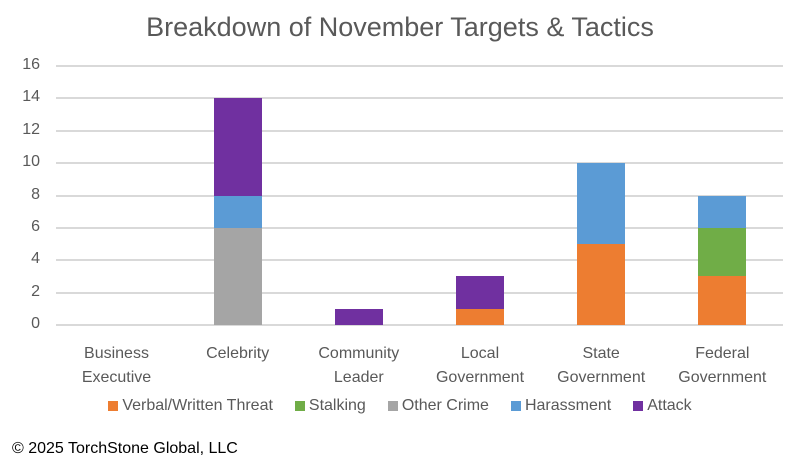  Describe the element at coordinates (722, 252) in the screenshot. I see `bar-segment-stalking` at that location.